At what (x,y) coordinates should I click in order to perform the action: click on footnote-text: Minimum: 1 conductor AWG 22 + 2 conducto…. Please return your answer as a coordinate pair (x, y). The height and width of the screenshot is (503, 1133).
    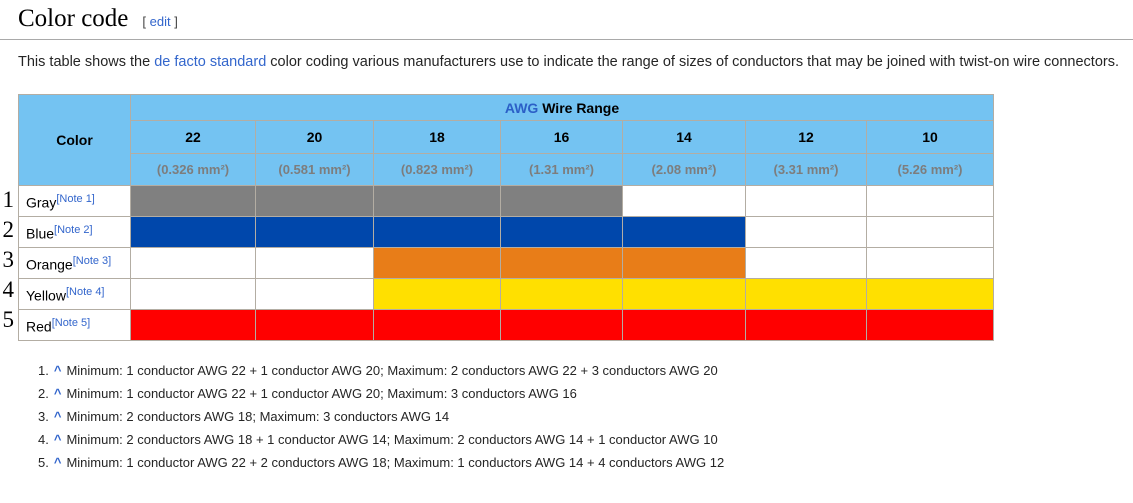
    Looking at the image, I should click on (395, 462).